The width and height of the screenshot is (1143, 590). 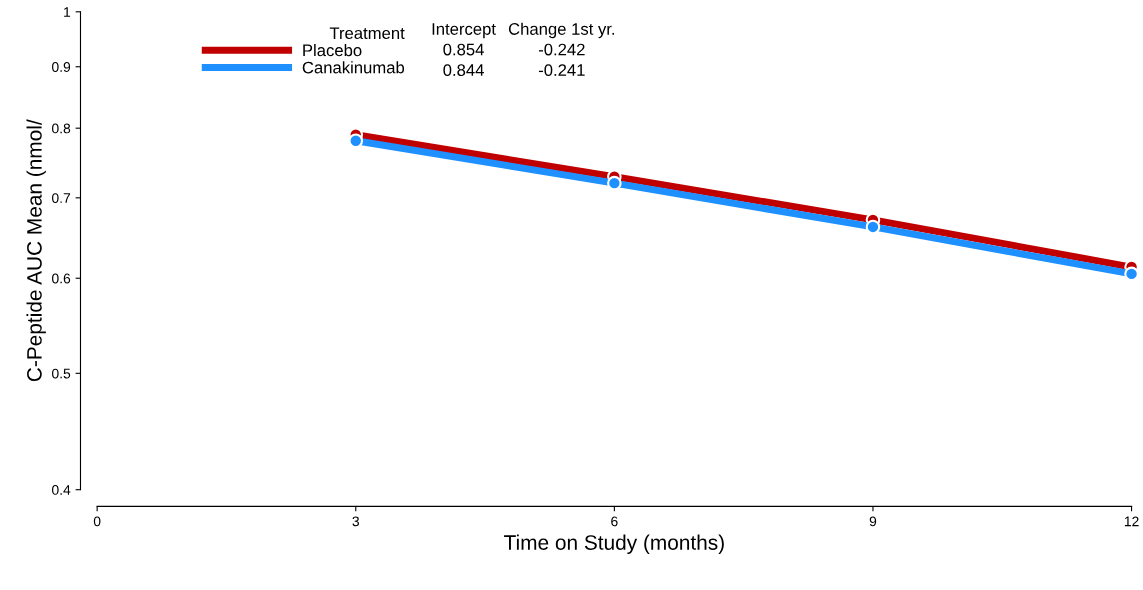 What do you see at coordinates (61, 128) in the screenshot?
I see `y-tick-label: 0.8` at bounding box center [61, 128].